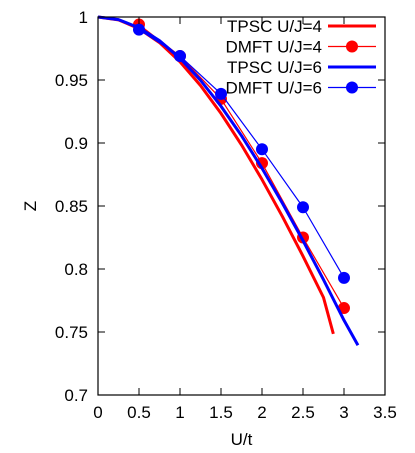 This screenshot has width=415, height=453. What do you see at coordinates (97, 412) in the screenshot?
I see `x-tick-label: 0` at bounding box center [97, 412].